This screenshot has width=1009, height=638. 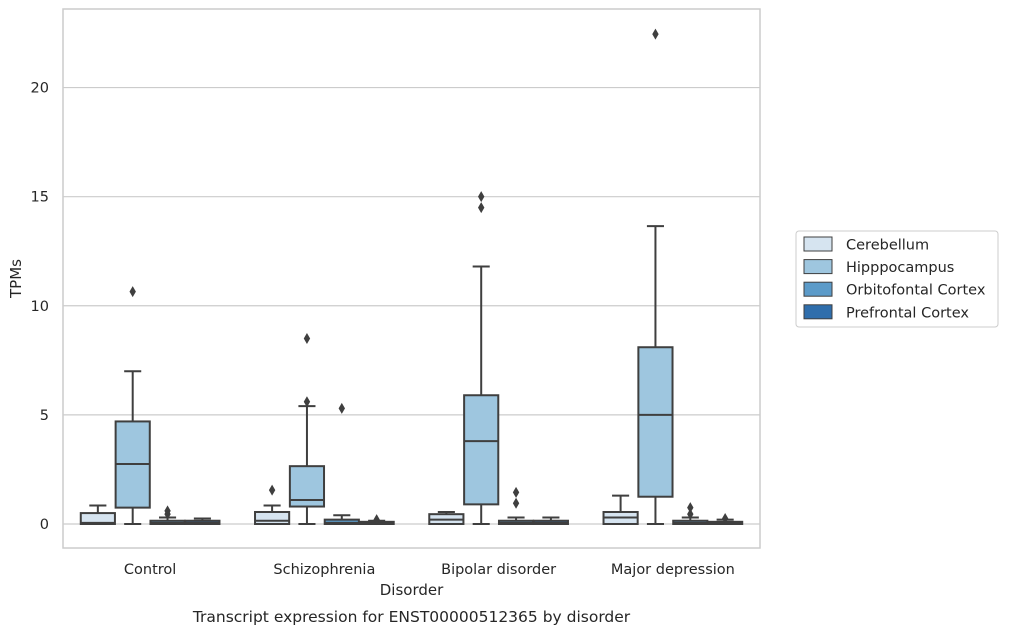 I want to click on y-tick-label: 10, so click(x=40, y=307).